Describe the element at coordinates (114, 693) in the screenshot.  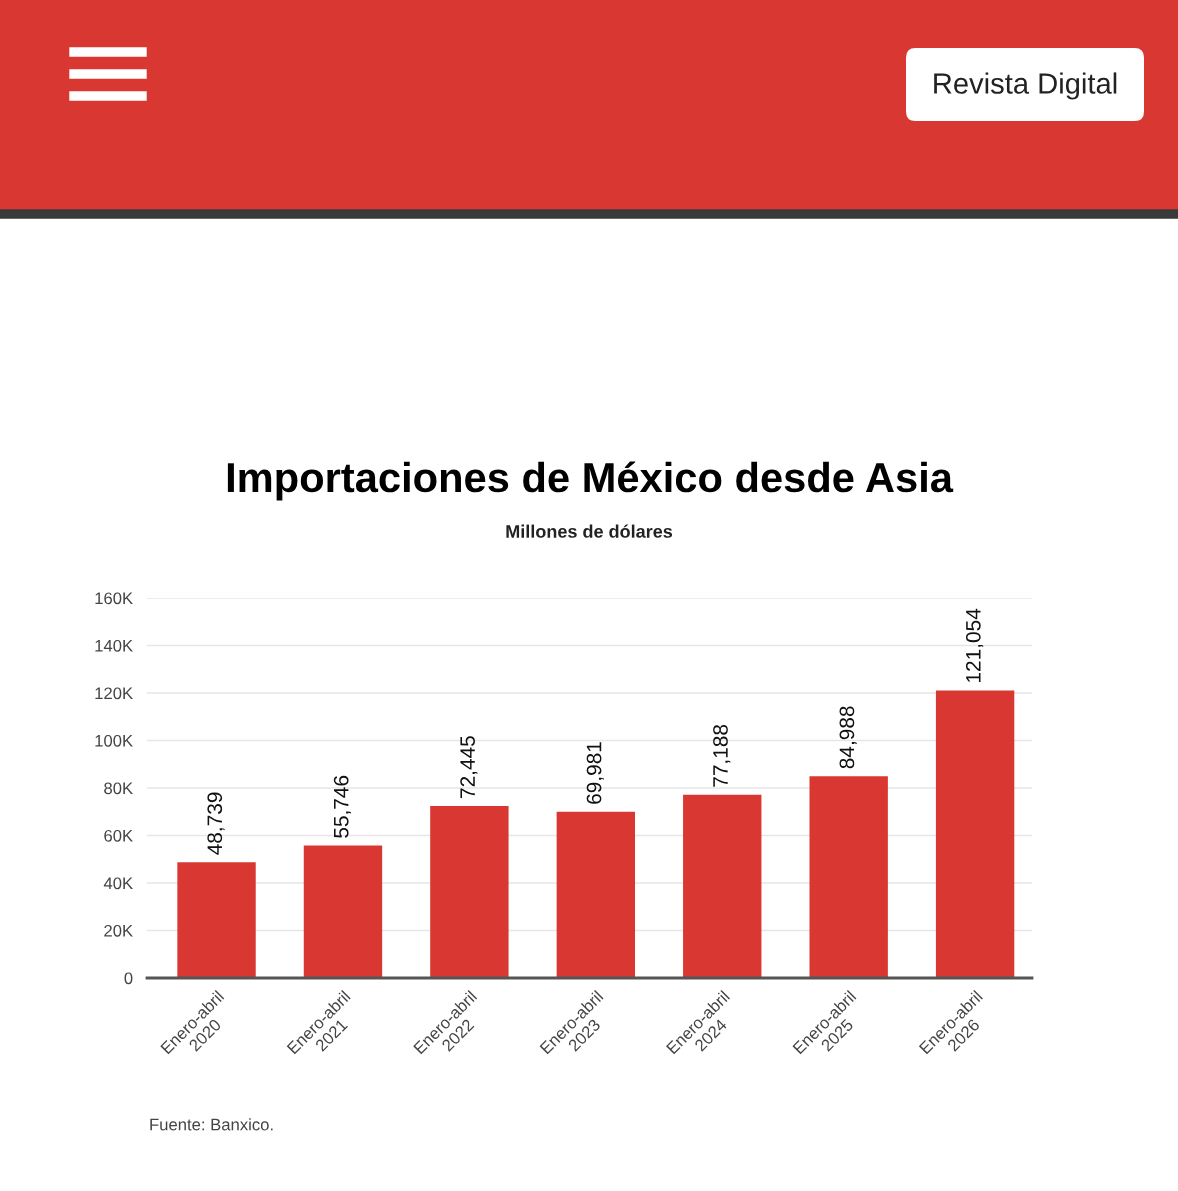
I see `y-tick-label: 120K` at that location.